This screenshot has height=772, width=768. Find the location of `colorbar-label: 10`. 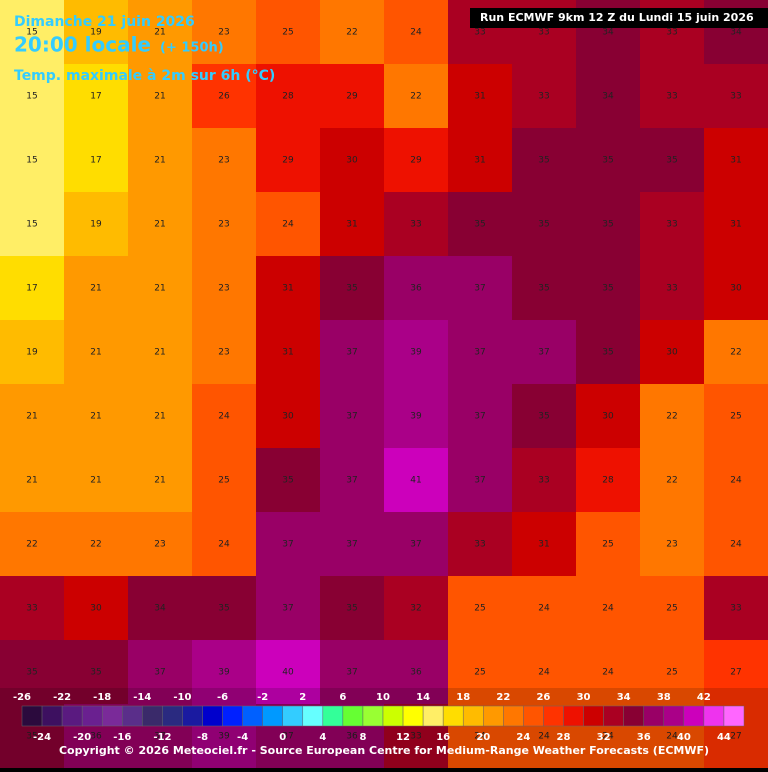

colorbar-label: 10 is located at coordinates (383, 697).